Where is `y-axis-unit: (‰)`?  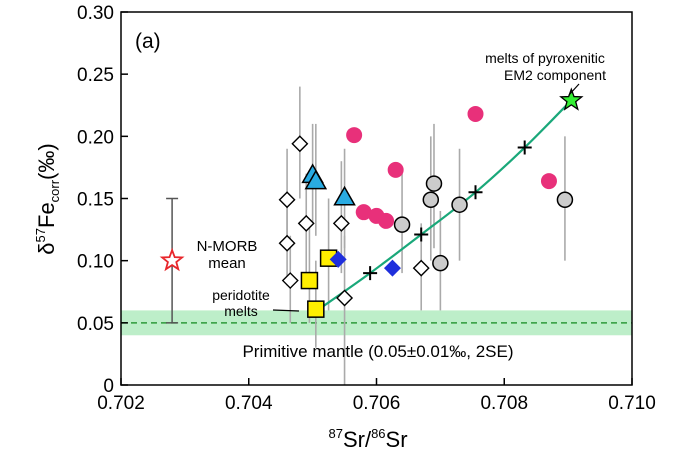 y-axis-unit: (‰) is located at coordinates (46, 161).